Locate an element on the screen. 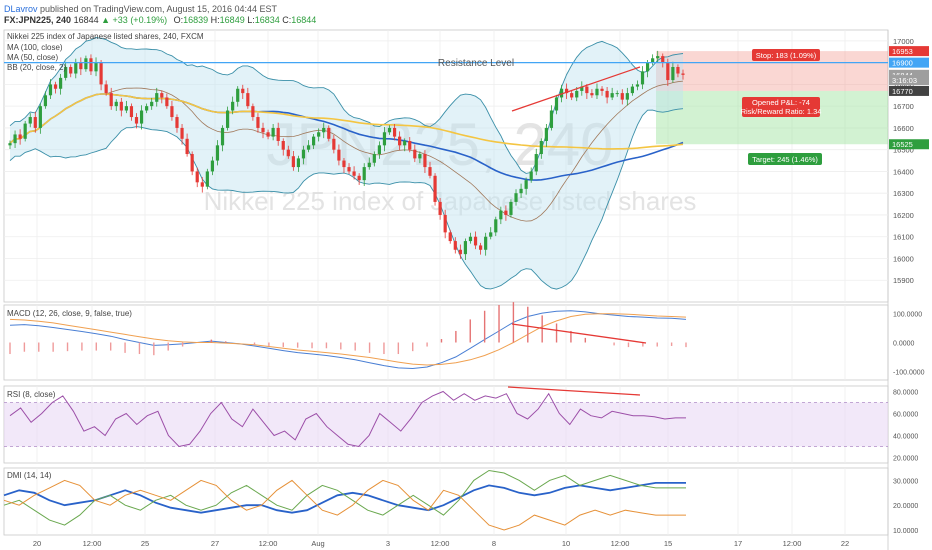  low-value: 16834 is located at coordinates (267, 20).